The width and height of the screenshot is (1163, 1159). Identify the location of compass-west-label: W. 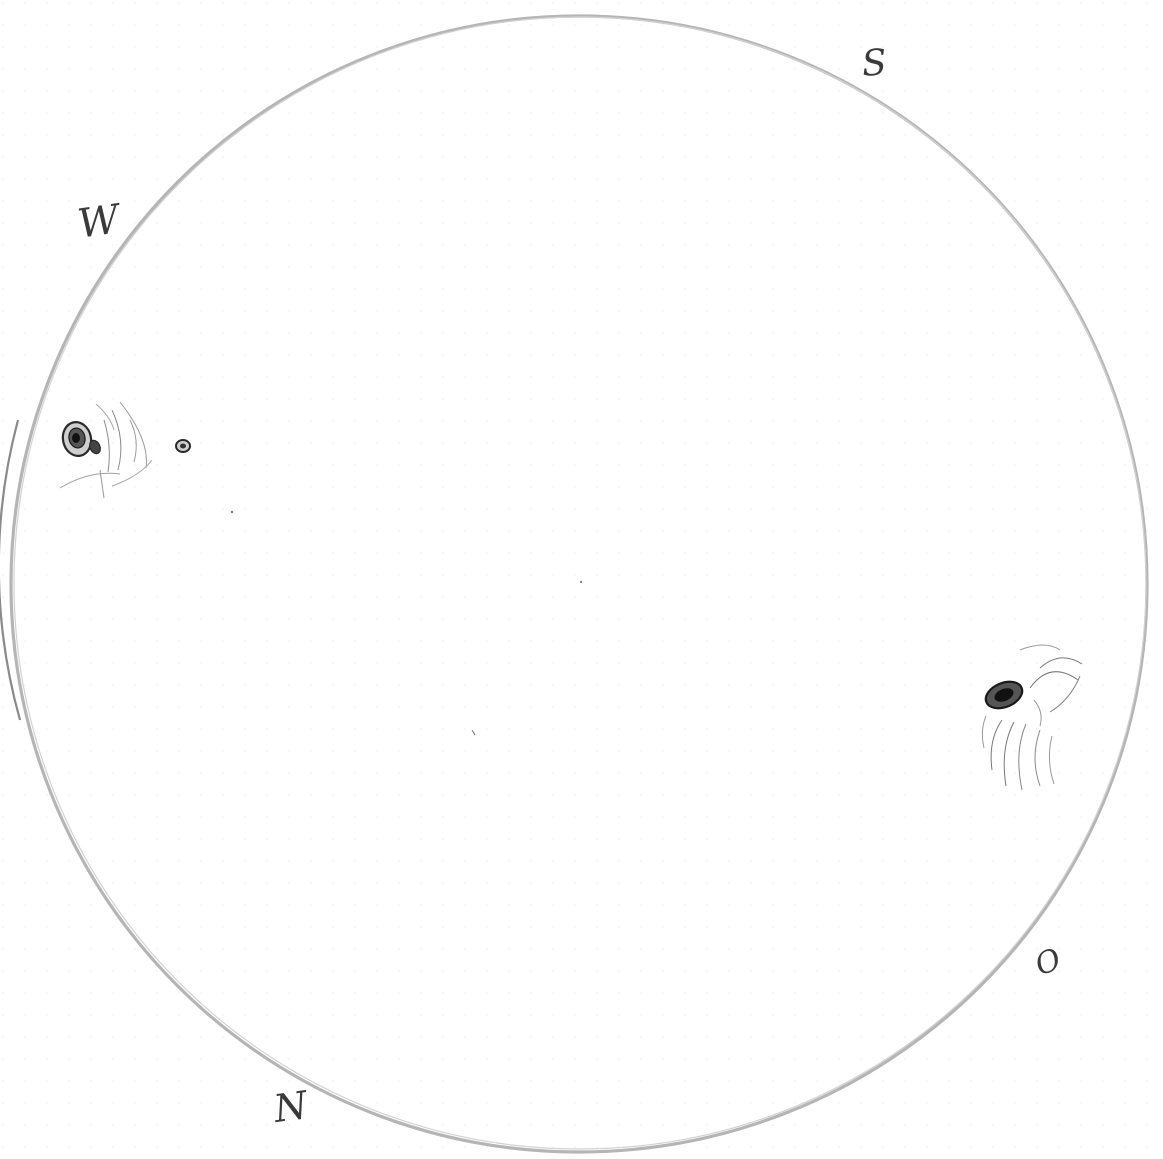
(98, 222).